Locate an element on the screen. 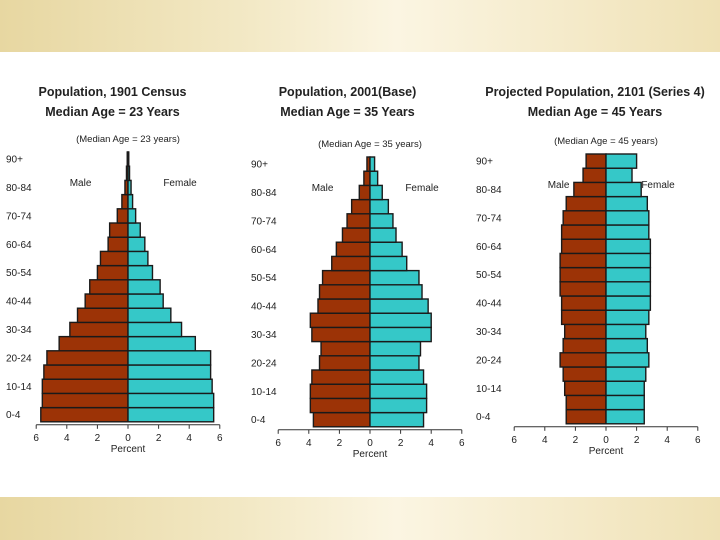 The width and height of the screenshot is (720, 540). female-label: Female is located at coordinates (422, 188).